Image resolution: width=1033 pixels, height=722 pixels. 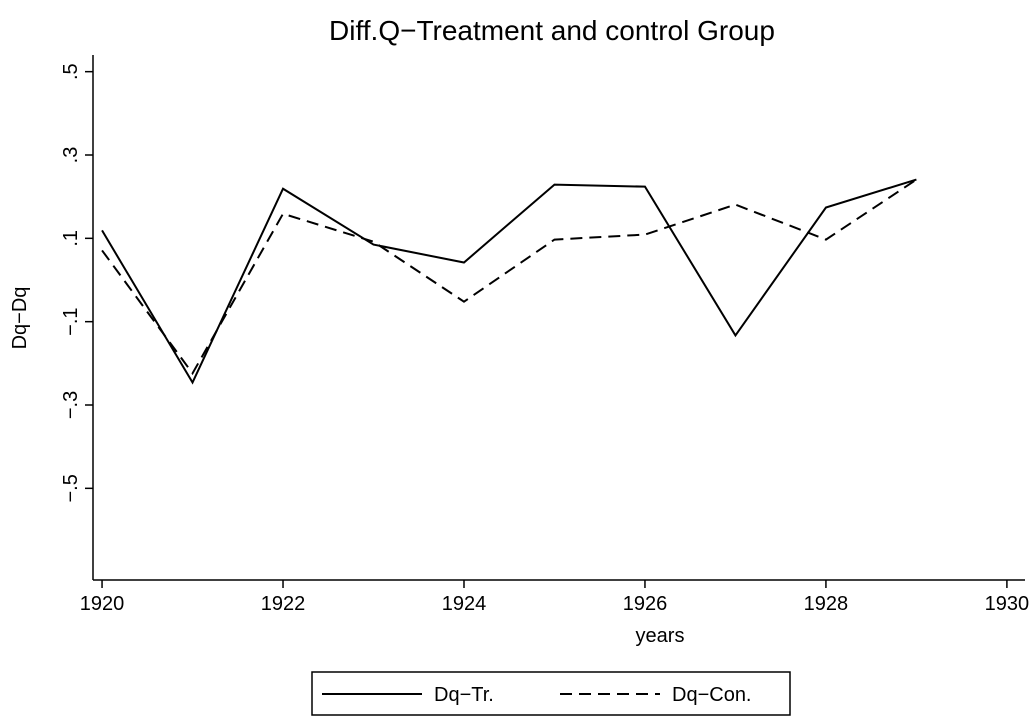 I want to click on y-tick-label: −.5, so click(x=71, y=488).